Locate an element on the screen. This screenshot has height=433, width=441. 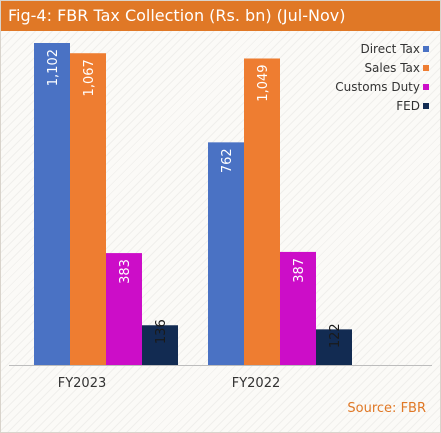
bar-fed-fy2023 is located at coordinates (160, 345).